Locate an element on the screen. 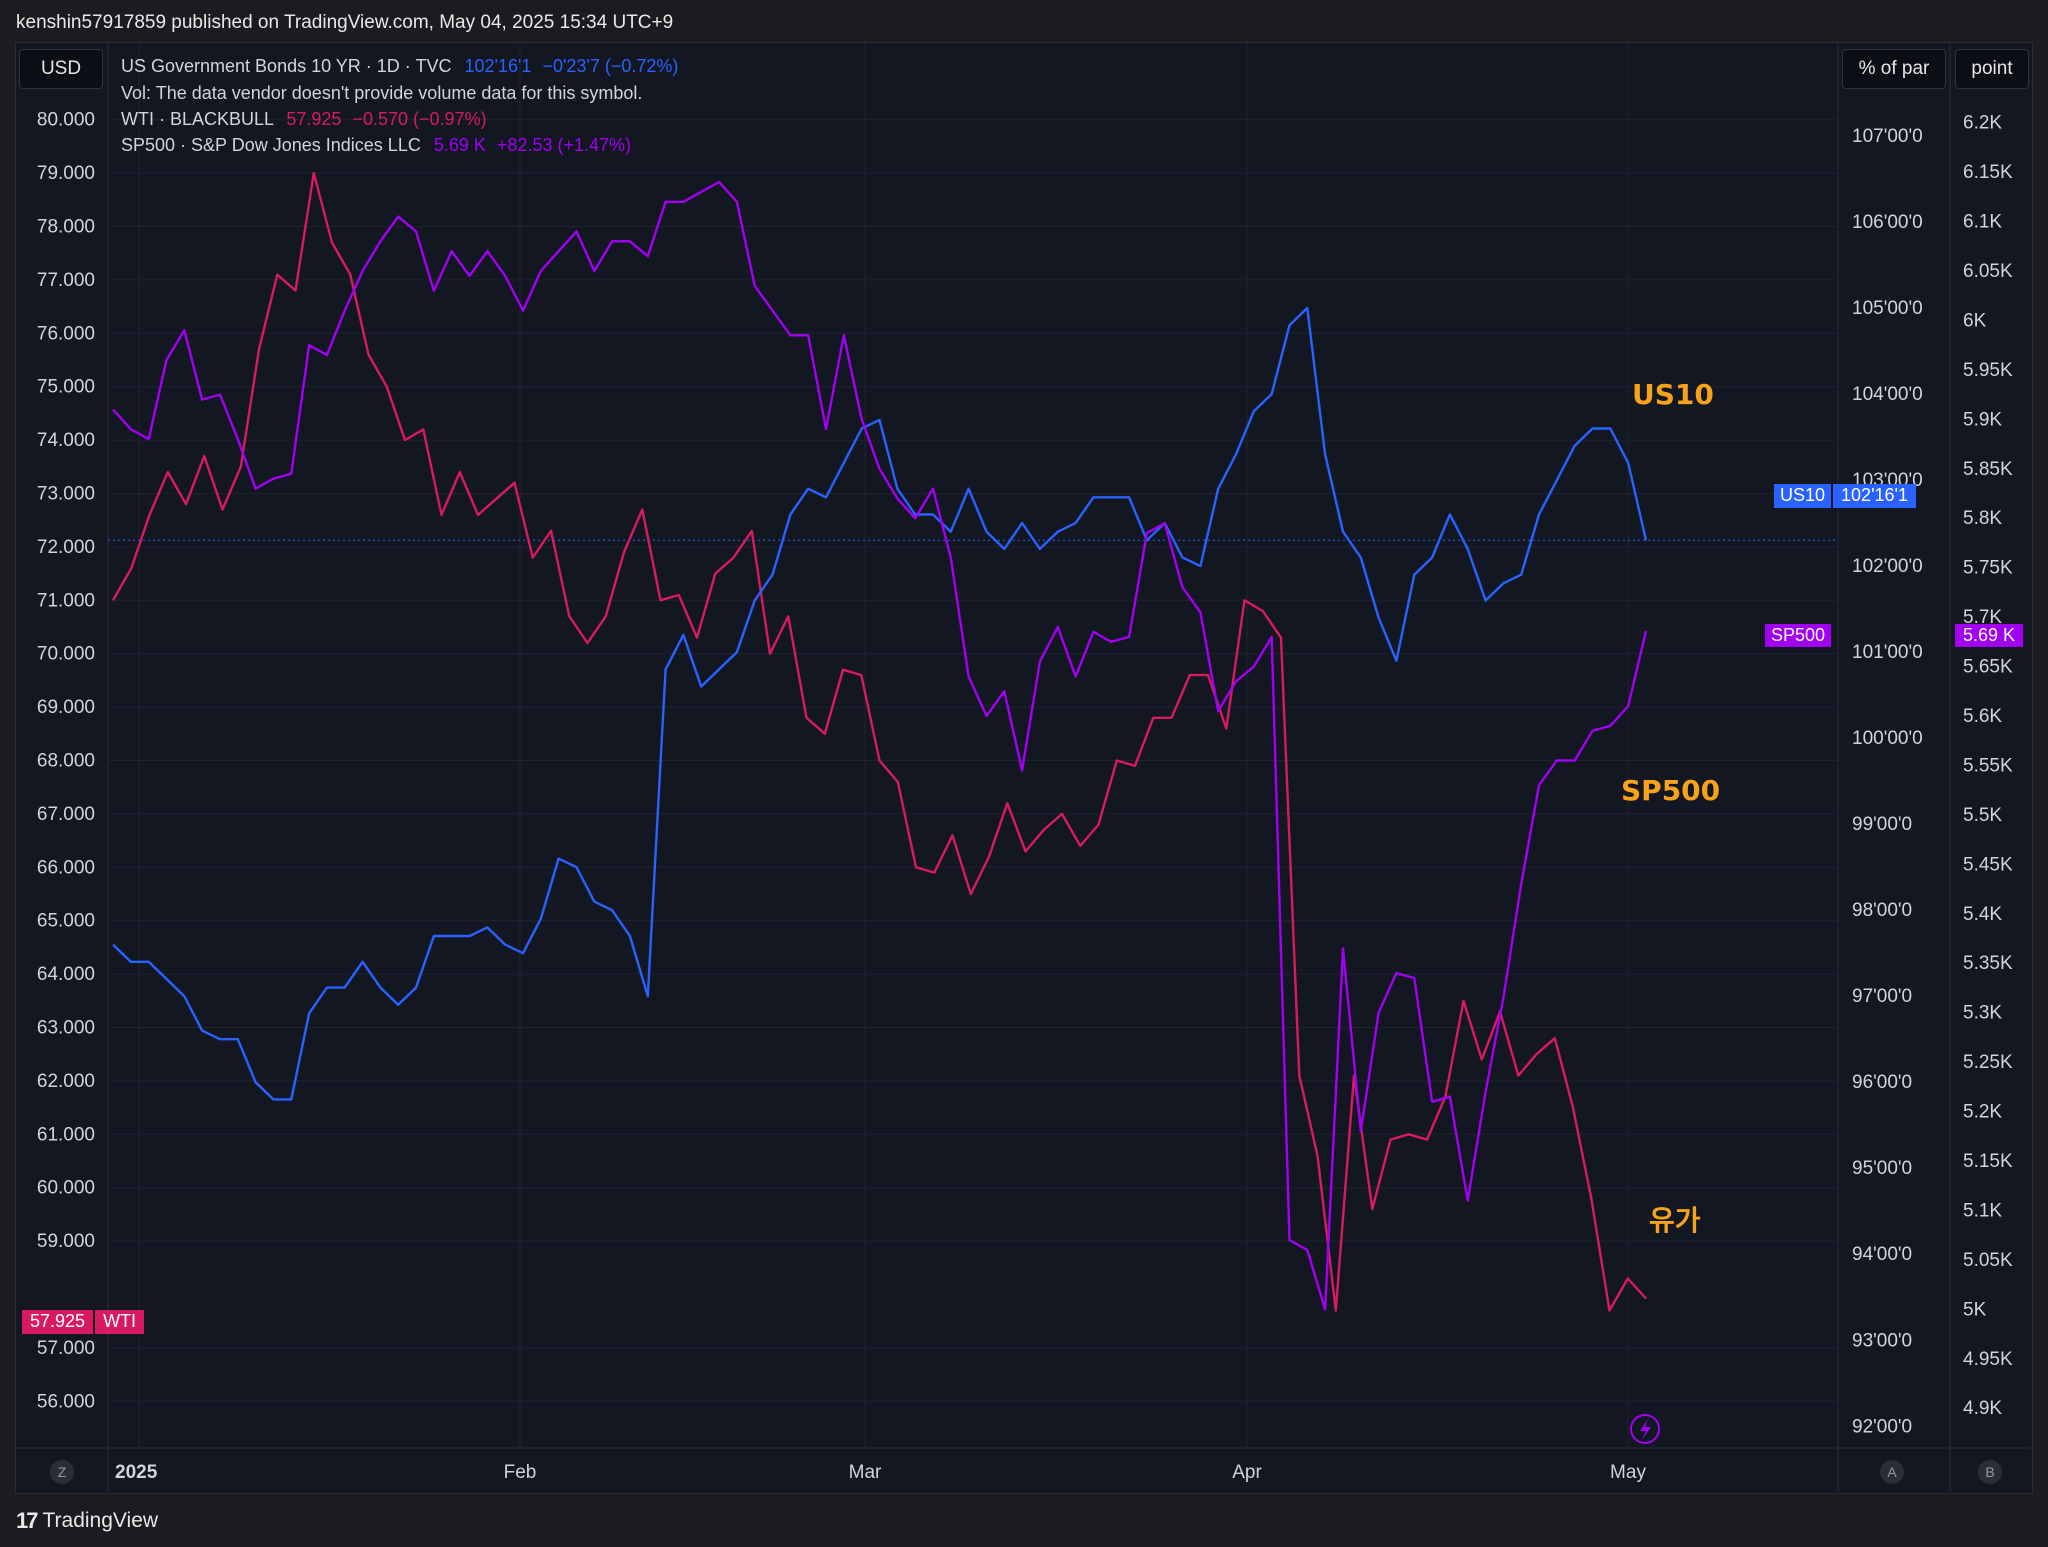 The width and height of the screenshot is (2048, 1547). left-tick-label: 67.000 is located at coordinates (66, 814).